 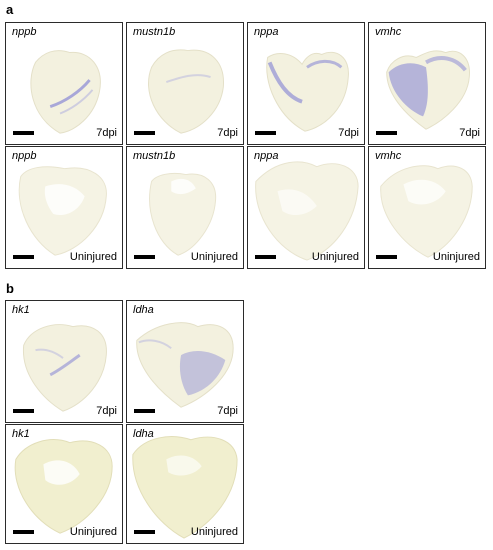 I want to click on image-tile-b-ldha-uninjured: ldha Uninjured, so click(x=185, y=484).